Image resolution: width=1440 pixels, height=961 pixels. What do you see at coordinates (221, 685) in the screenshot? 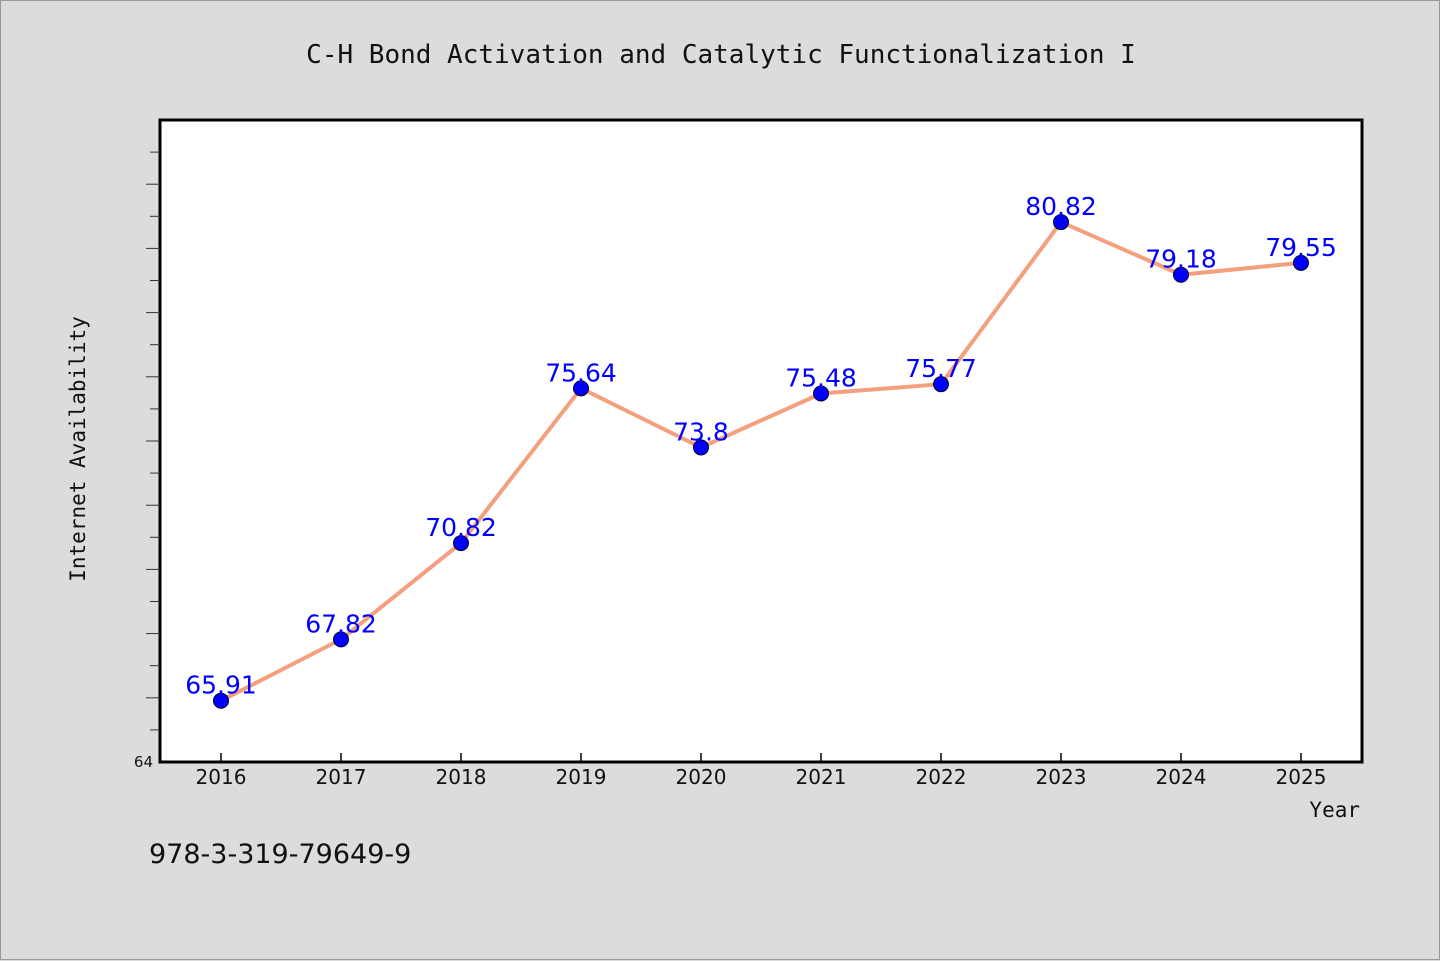
I see `data-label: 65.91` at bounding box center [221, 685].